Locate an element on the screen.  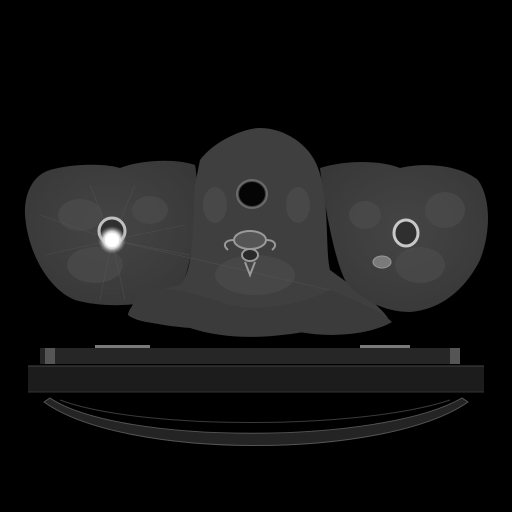
transverse-process-right is located at coordinates (271, 245).